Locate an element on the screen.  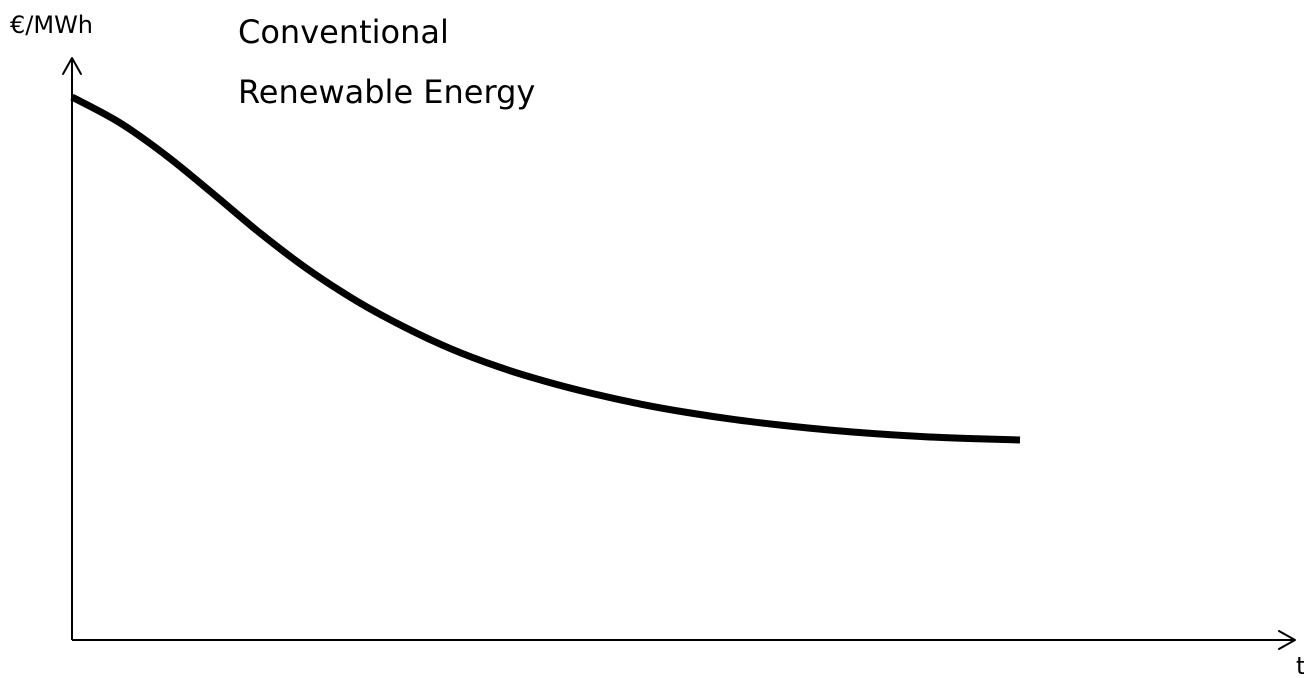
x-axis-label: t is located at coordinates (1300, 665).